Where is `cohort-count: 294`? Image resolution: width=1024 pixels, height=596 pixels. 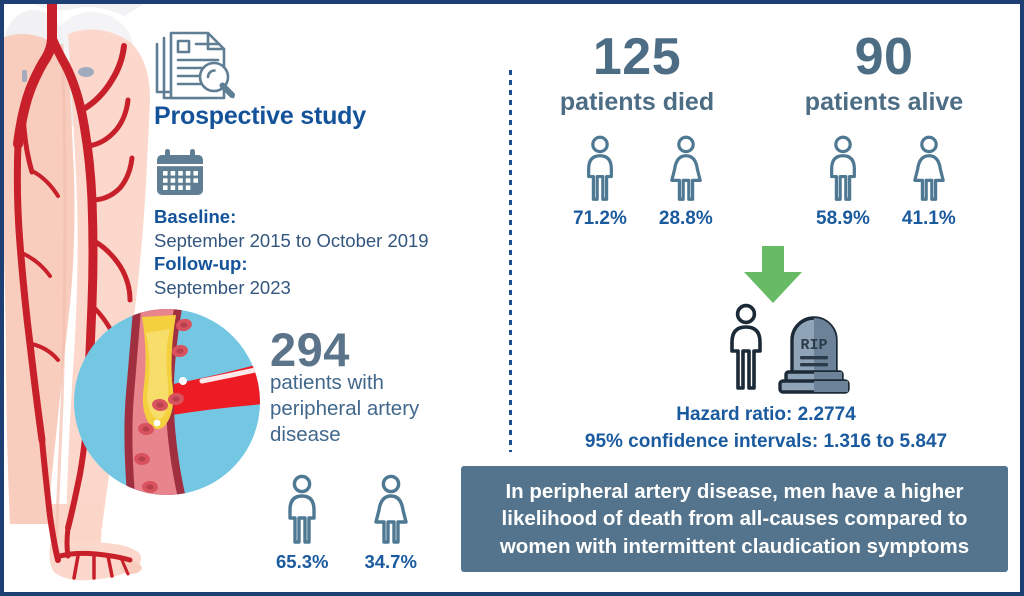 cohort-count: 294 is located at coordinates (310, 349).